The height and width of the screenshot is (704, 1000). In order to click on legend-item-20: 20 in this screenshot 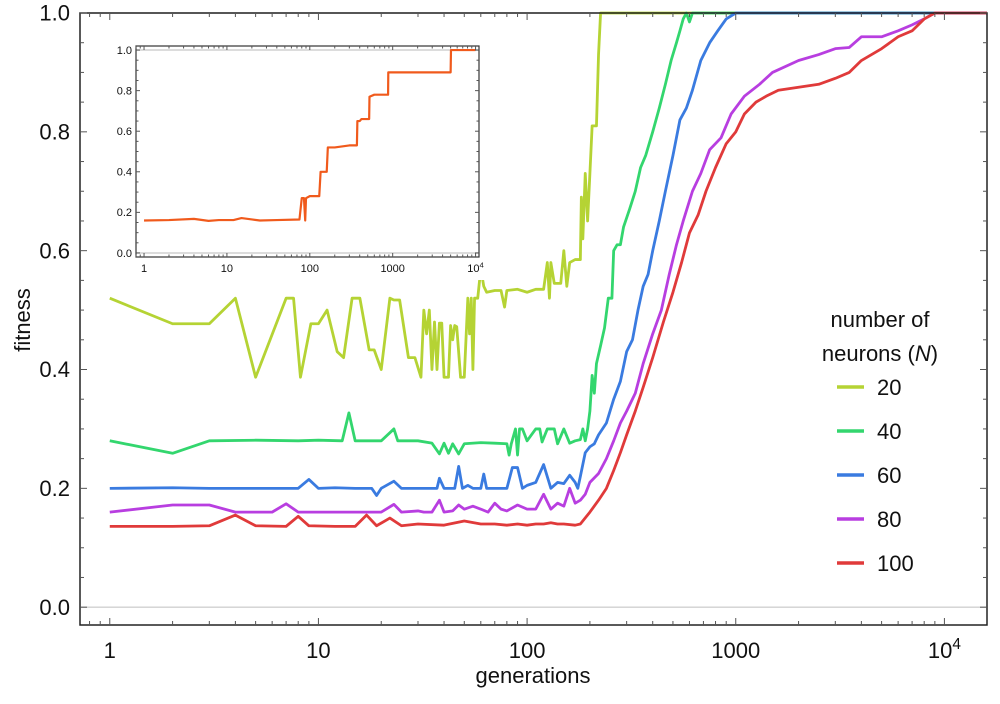, I will do `click(869, 387)`.